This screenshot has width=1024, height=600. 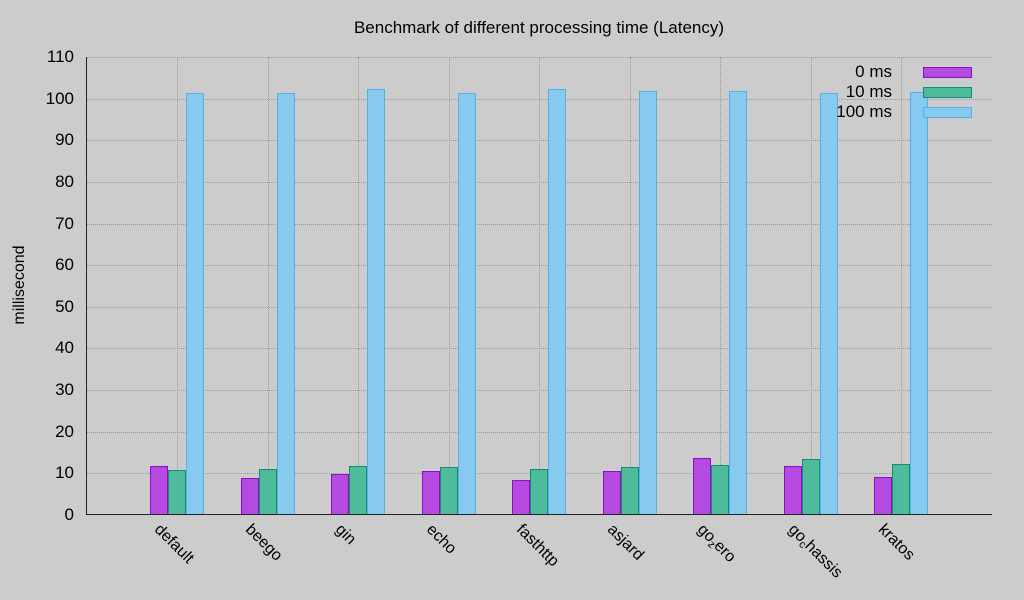 I want to click on legend-label: 10 ms, so click(x=868, y=91).